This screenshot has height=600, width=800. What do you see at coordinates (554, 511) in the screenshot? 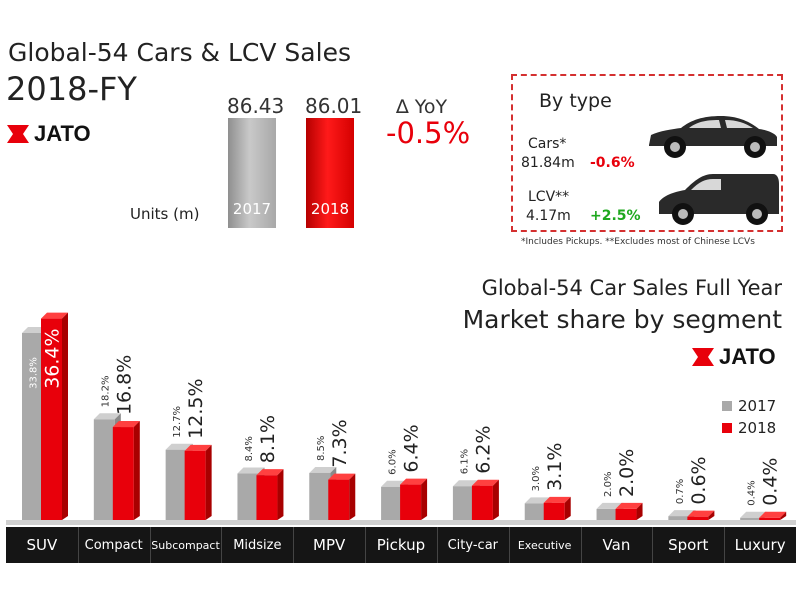
I see `bar-2018-executive` at bounding box center [554, 511].